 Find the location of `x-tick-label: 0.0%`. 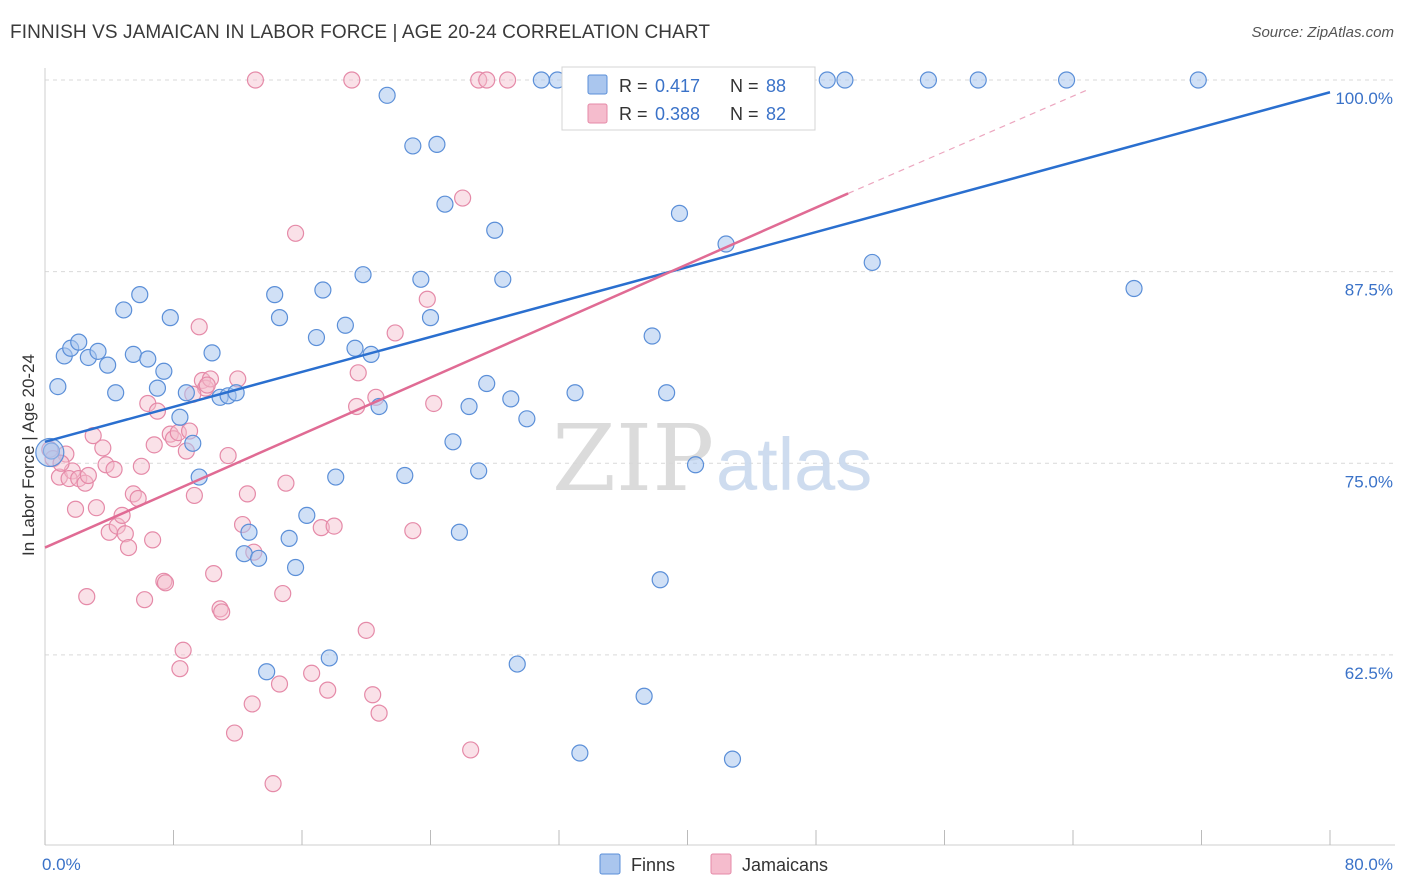

x-tick-label: 0.0% is located at coordinates (61, 864).